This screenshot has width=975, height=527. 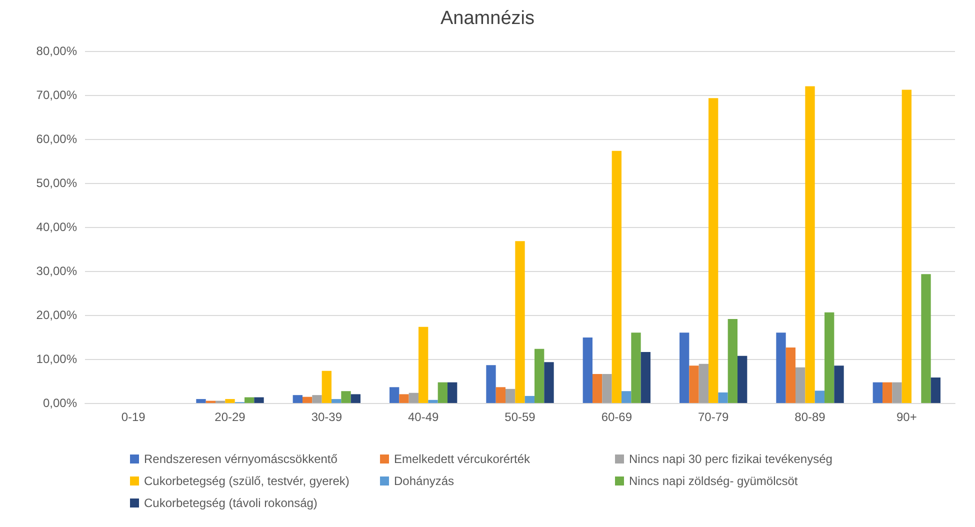 I want to click on x-tick-label: 40-49, so click(x=423, y=417).